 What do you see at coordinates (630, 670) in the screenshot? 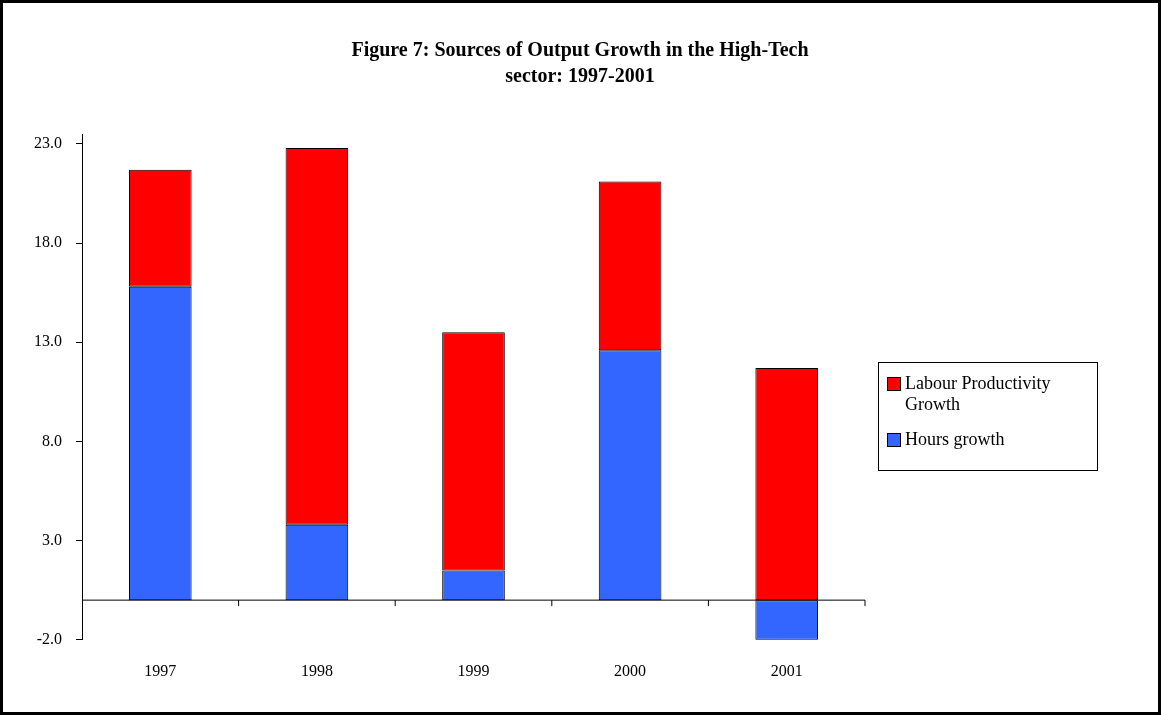
I see `x-tick-label: 2000` at bounding box center [630, 670].